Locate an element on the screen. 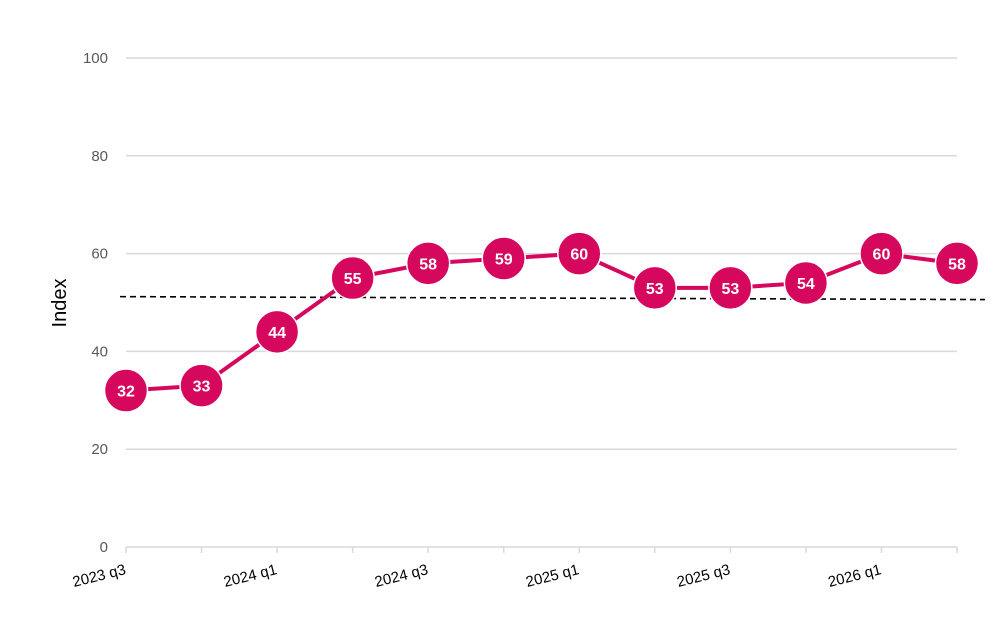 Image resolution: width=1000 pixels, height=625 pixels. y-tick-label: 20 is located at coordinates (99, 449).